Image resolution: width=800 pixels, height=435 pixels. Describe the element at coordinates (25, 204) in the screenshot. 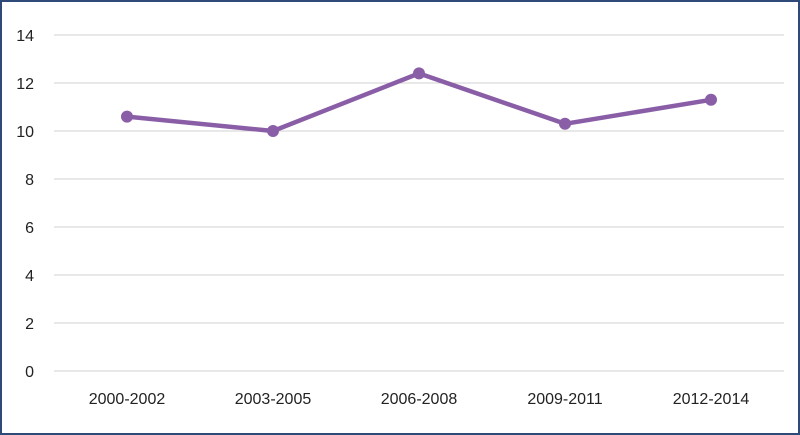

I see `y-axis-tick-labels: 0 2 4 6 8 10 12 14` at that location.